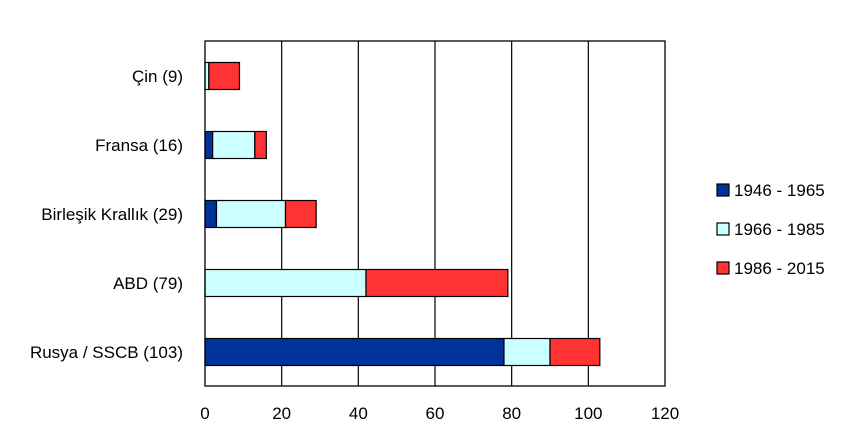 The image size is (860, 448). I want to click on category-label: Fransa (16), so click(139, 145).